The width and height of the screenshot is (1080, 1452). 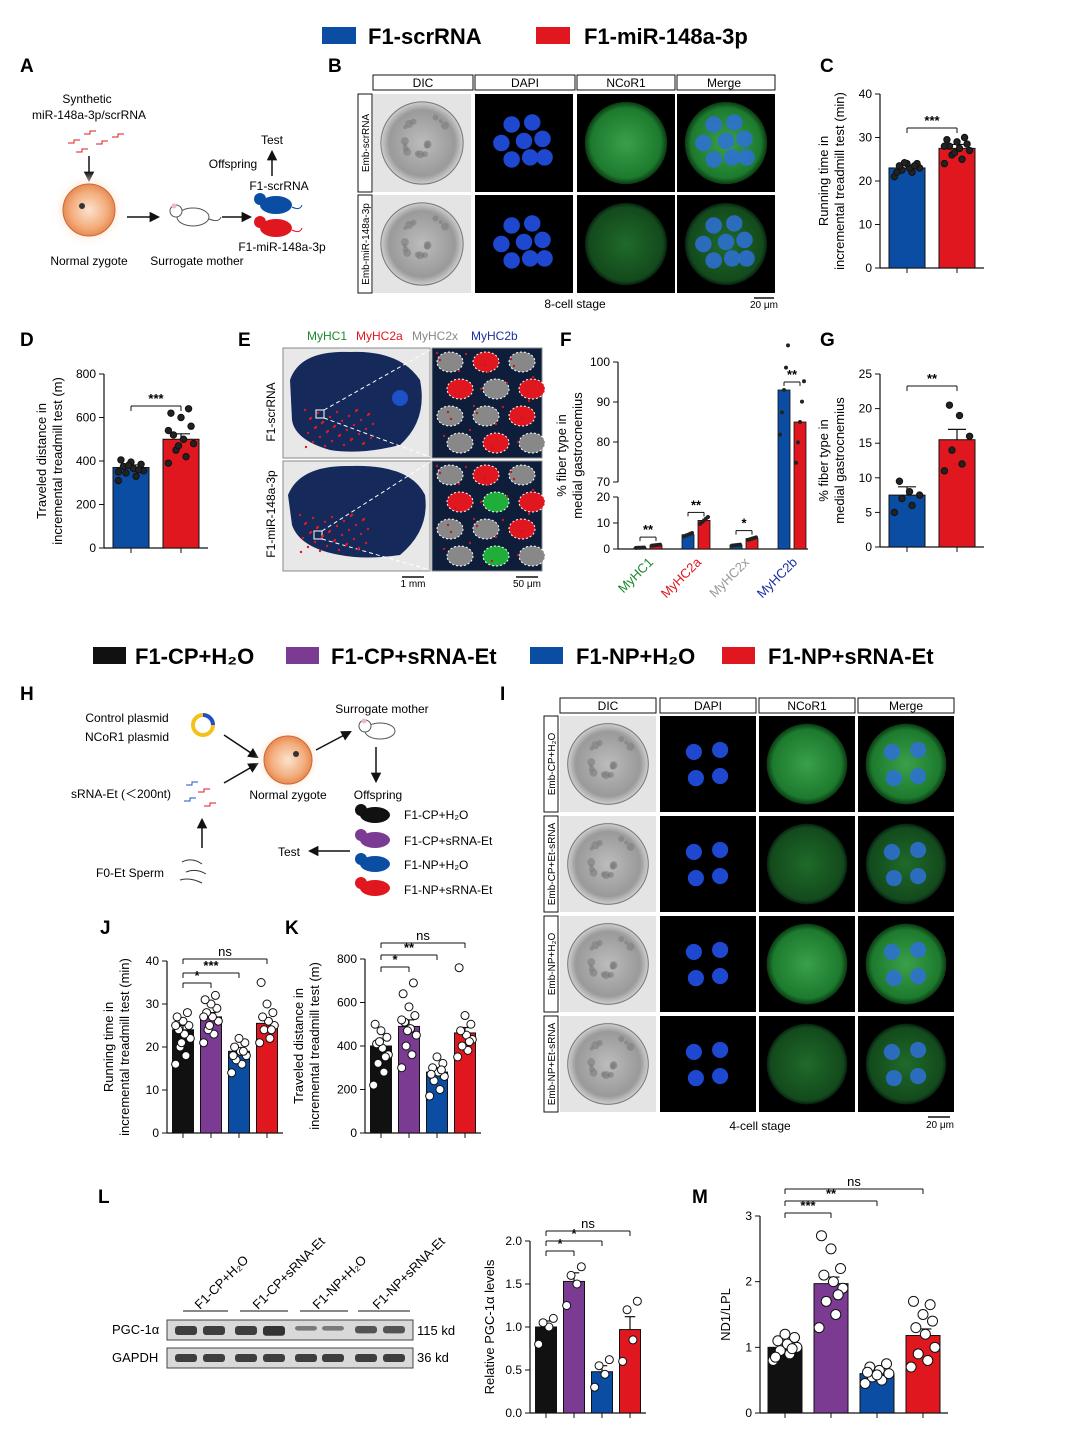 I want to click on panel-b-col-dapi: DAPI, so click(x=525, y=83).